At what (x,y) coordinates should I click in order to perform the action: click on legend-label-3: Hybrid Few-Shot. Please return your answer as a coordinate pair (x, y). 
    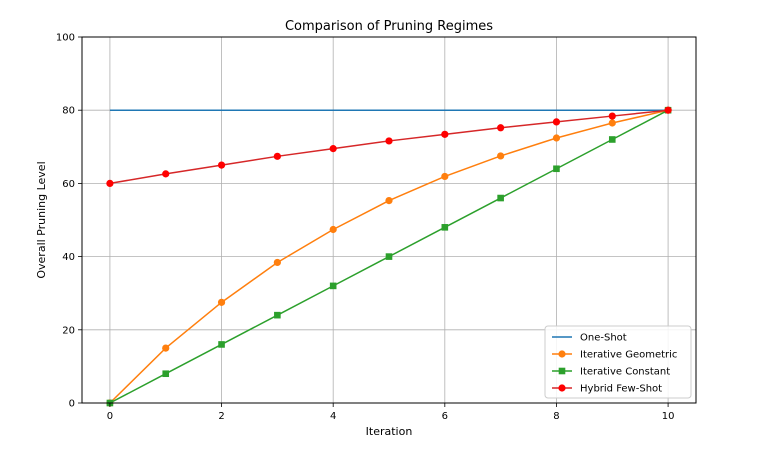
    Looking at the image, I should click on (621, 389).